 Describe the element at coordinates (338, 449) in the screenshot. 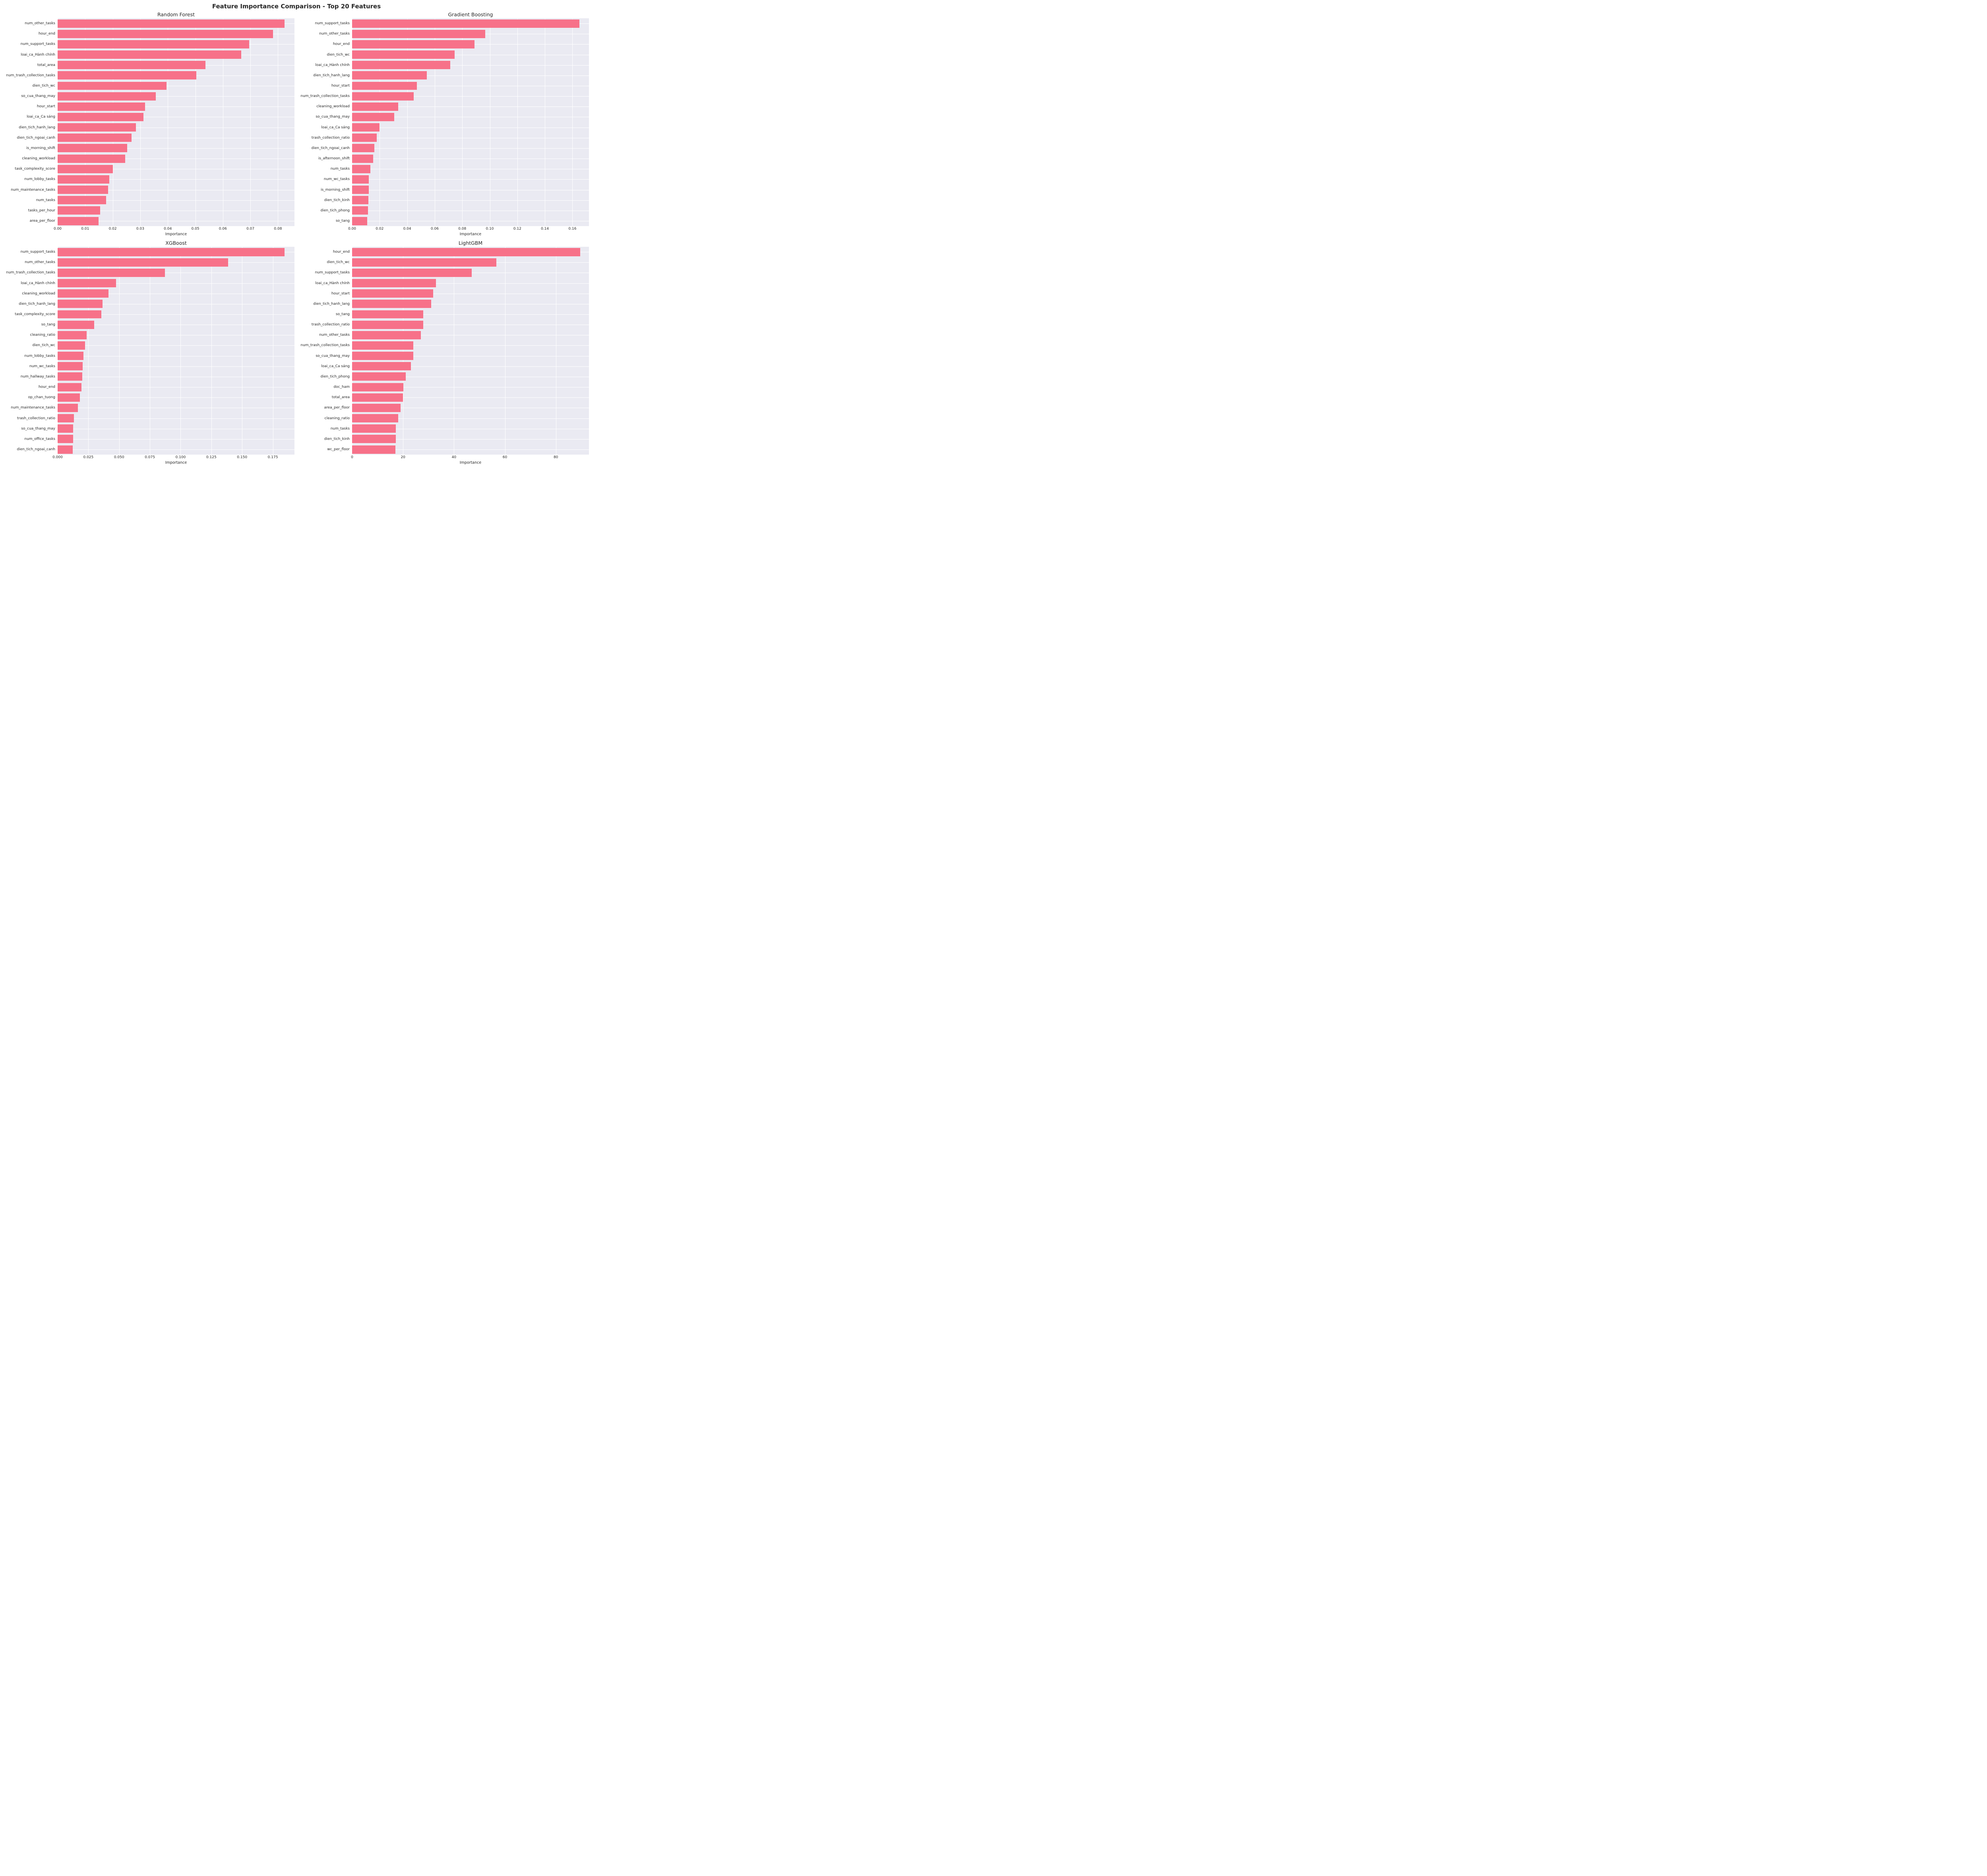

I see `y-tick-label: wc_per_floor` at that location.